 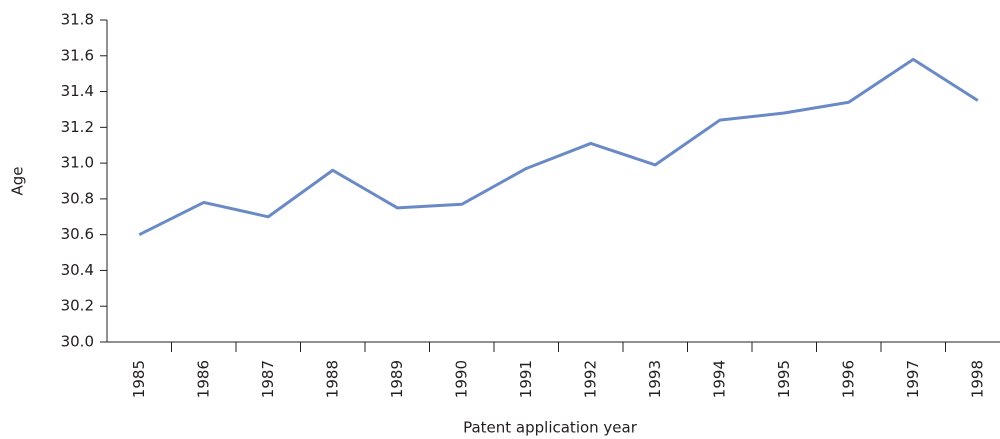 I want to click on y-tick-label: 31.0, so click(x=77, y=163).